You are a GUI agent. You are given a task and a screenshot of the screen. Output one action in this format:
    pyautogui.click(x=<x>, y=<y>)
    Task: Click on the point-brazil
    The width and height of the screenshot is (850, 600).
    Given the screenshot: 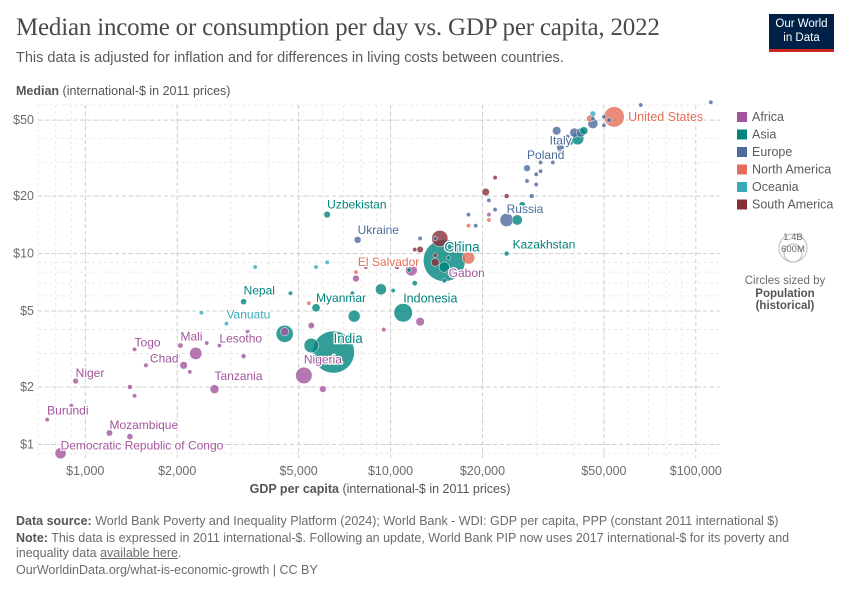 What is the action you would take?
    pyautogui.click(x=440, y=238)
    